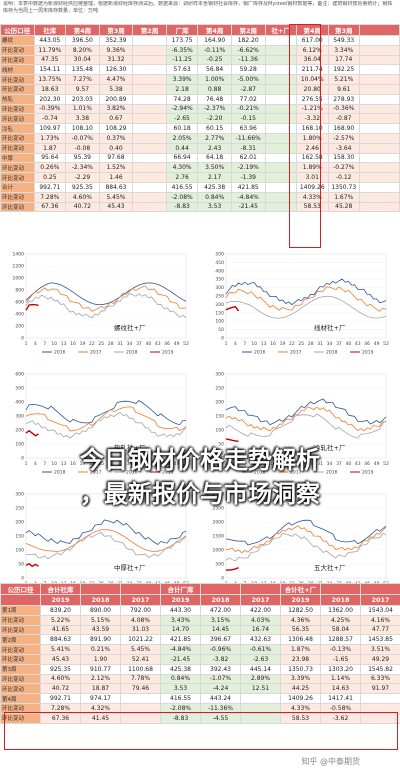  What do you see at coordinates (260, 679) in the screenshot?
I see `table-cell: 2.89%` at bounding box center [260, 679].